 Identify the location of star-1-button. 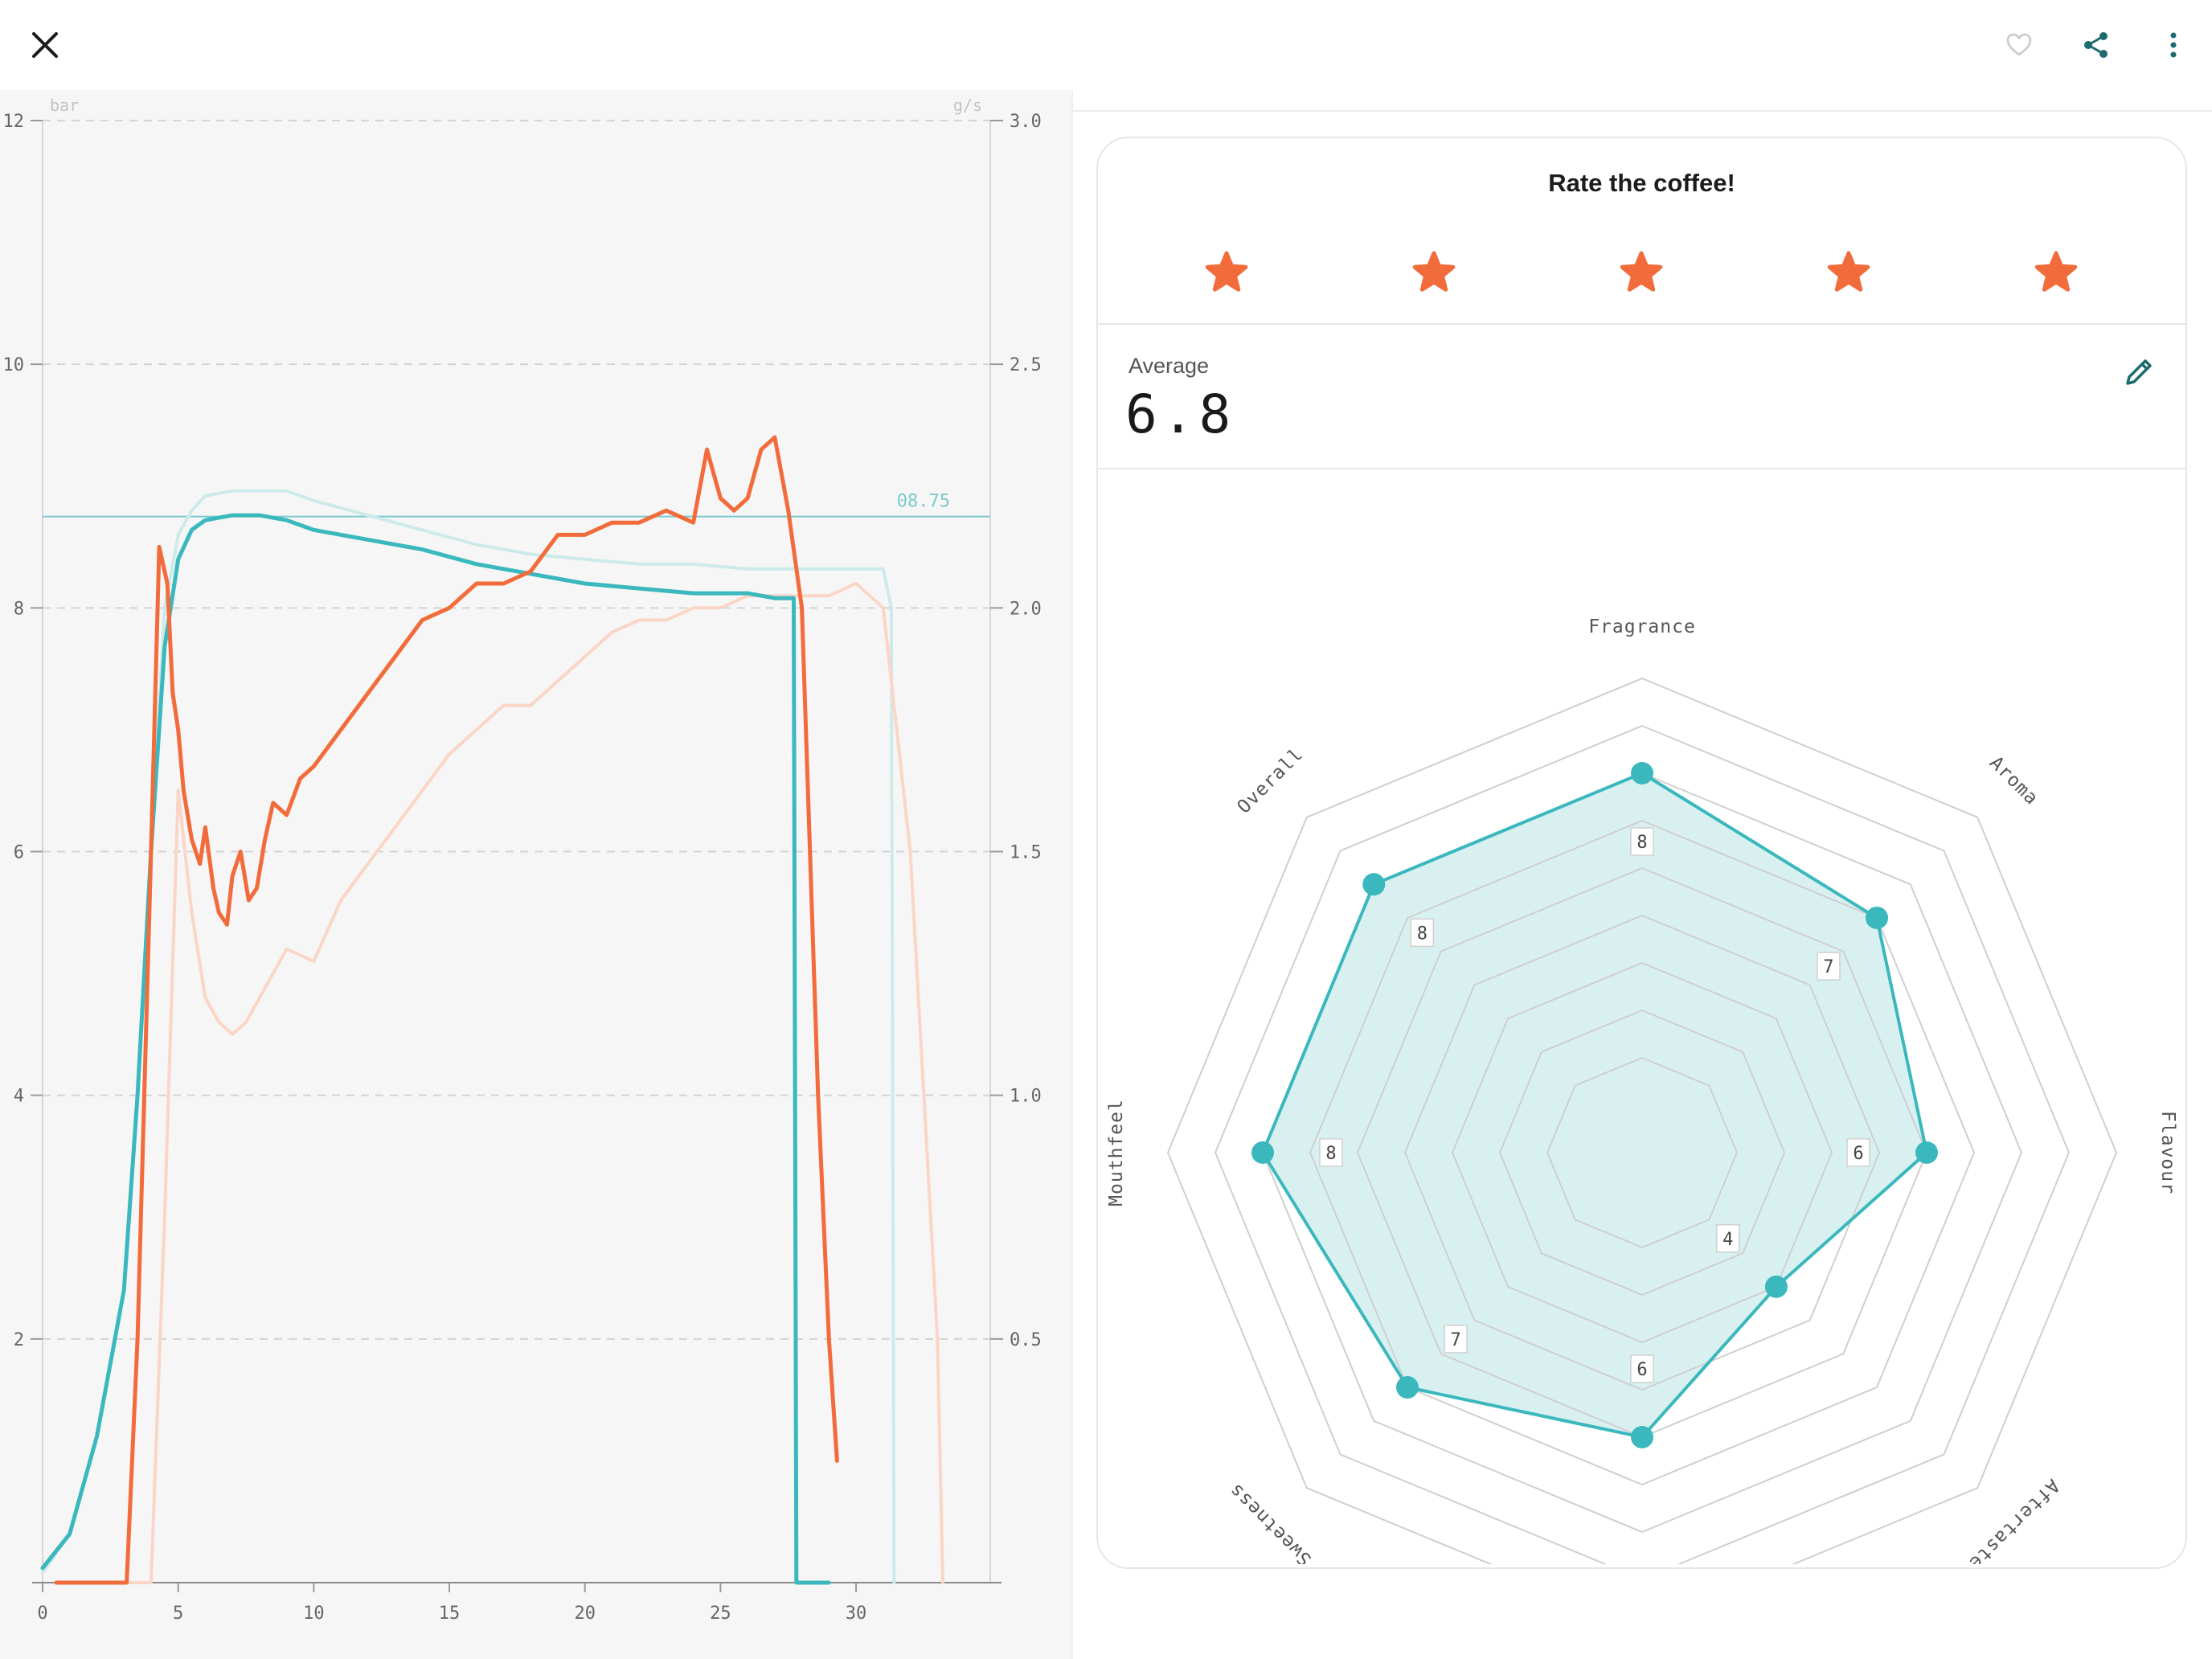
(1227, 272).